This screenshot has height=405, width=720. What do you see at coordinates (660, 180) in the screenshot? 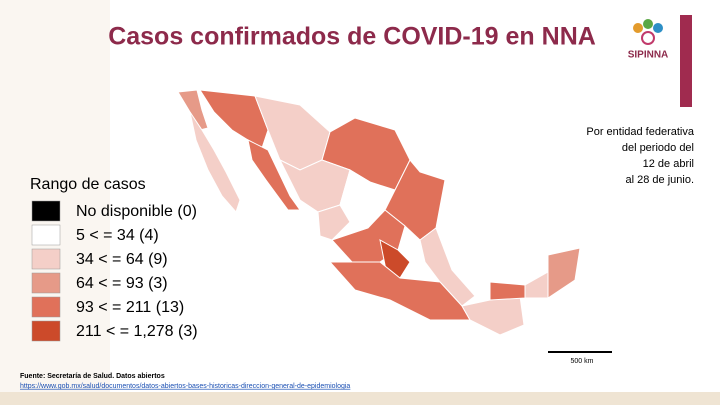
I see `note-line: al 28 de junio.` at bounding box center [660, 180].